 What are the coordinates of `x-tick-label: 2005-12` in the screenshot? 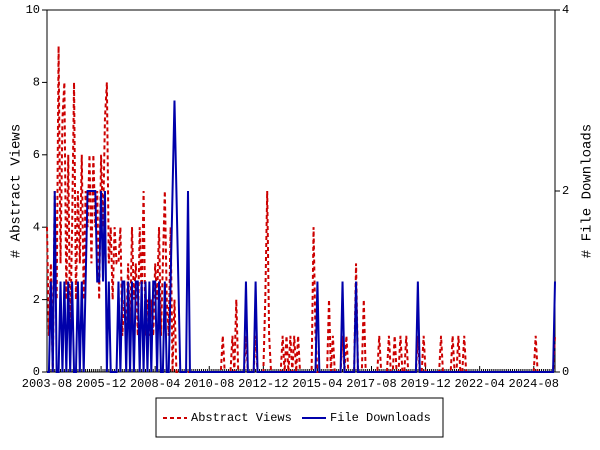 It's located at (101, 384).